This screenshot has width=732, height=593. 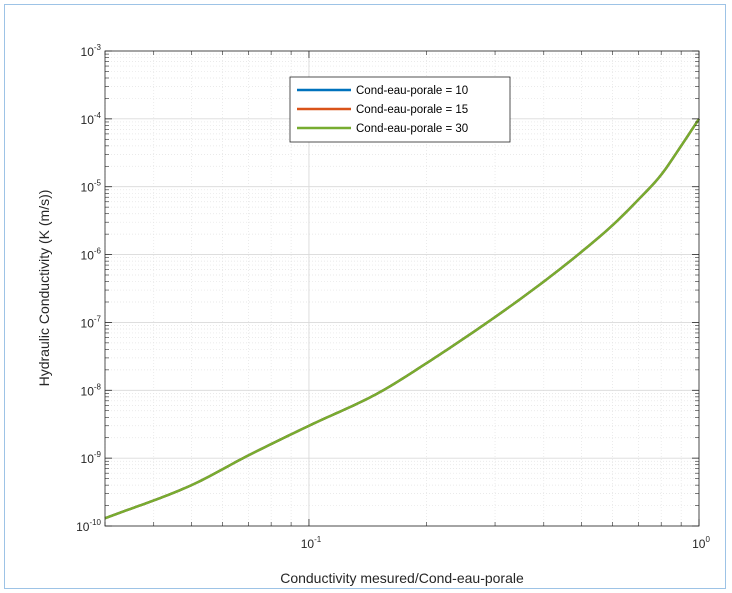 I want to click on x-tick-label: 10⁻¹, so click(x=311, y=543).